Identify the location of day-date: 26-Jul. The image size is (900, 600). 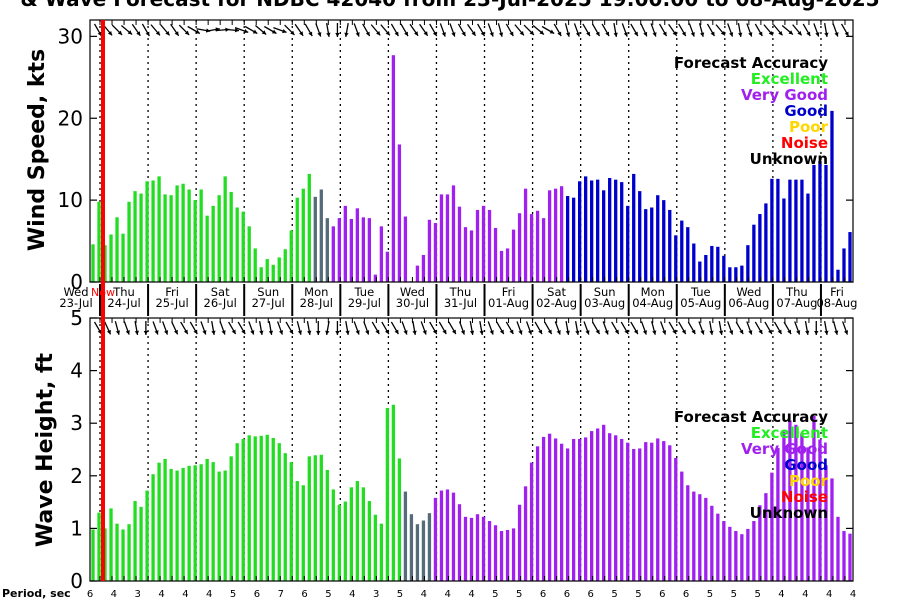
(220, 303).